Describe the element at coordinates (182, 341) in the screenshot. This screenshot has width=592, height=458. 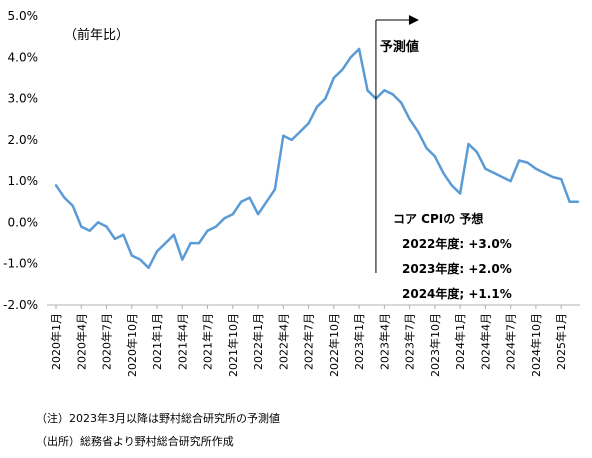
I see `x-tick-label: 2021年4月` at that location.